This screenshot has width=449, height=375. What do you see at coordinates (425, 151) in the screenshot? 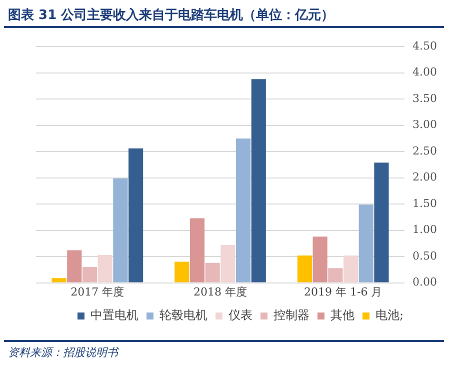
I see `y-tick-label: 2.50` at bounding box center [425, 151].